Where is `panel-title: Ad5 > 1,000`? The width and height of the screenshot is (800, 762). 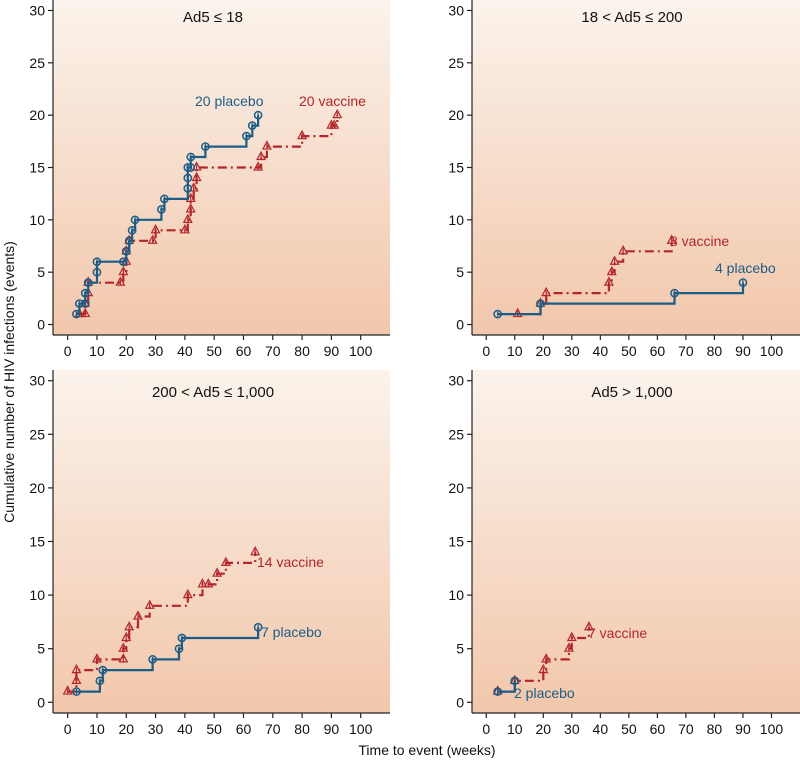 panel-title: Ad5 > 1,000 is located at coordinates (631, 392).